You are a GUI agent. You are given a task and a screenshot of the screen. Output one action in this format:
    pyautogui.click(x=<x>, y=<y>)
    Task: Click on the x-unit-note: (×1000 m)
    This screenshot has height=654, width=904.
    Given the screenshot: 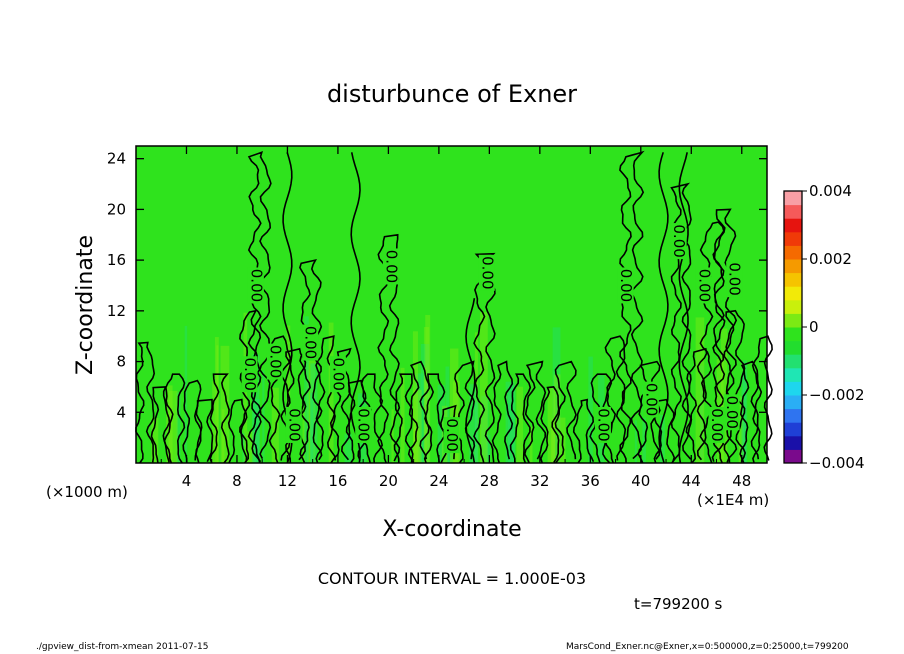 What is the action you would take?
    pyautogui.click(x=87, y=492)
    